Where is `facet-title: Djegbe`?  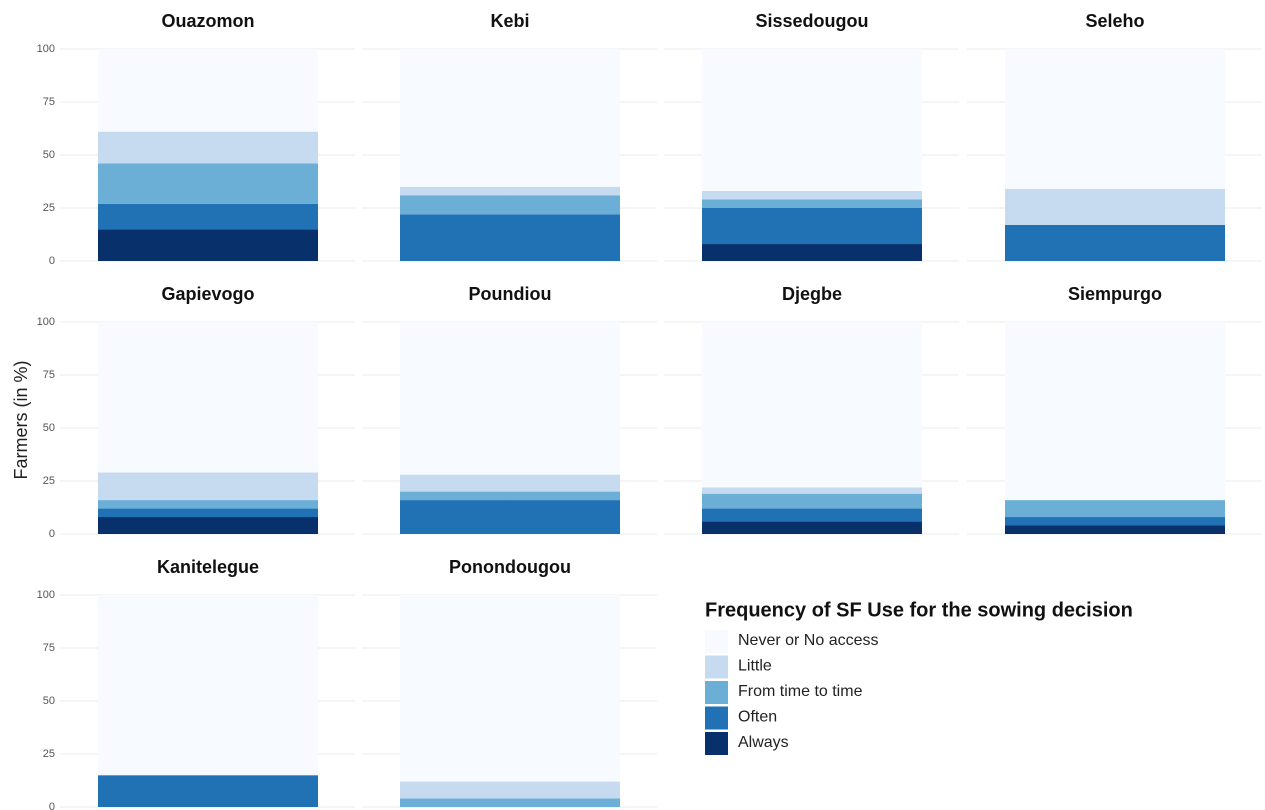
facet-title: Djegbe is located at coordinates (812, 294).